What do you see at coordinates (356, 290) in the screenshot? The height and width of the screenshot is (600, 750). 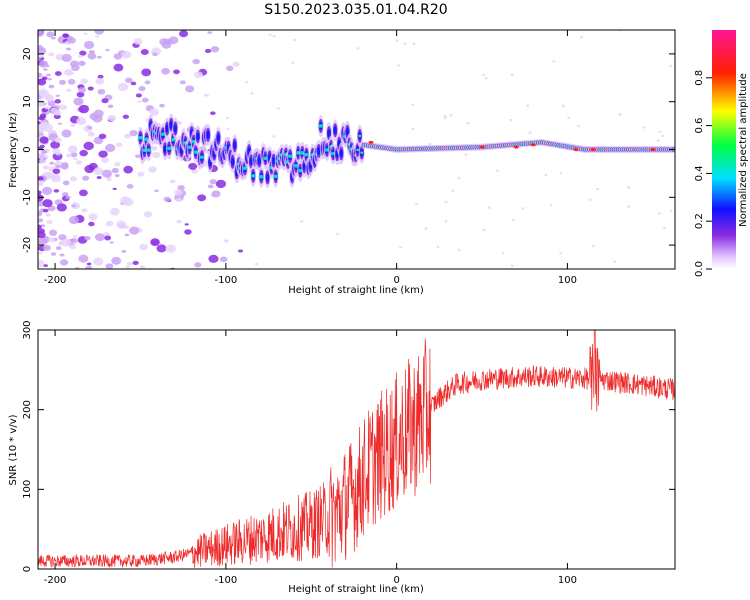 I see `spectrogram-xlabel: Height of straight line (km)` at bounding box center [356, 290].